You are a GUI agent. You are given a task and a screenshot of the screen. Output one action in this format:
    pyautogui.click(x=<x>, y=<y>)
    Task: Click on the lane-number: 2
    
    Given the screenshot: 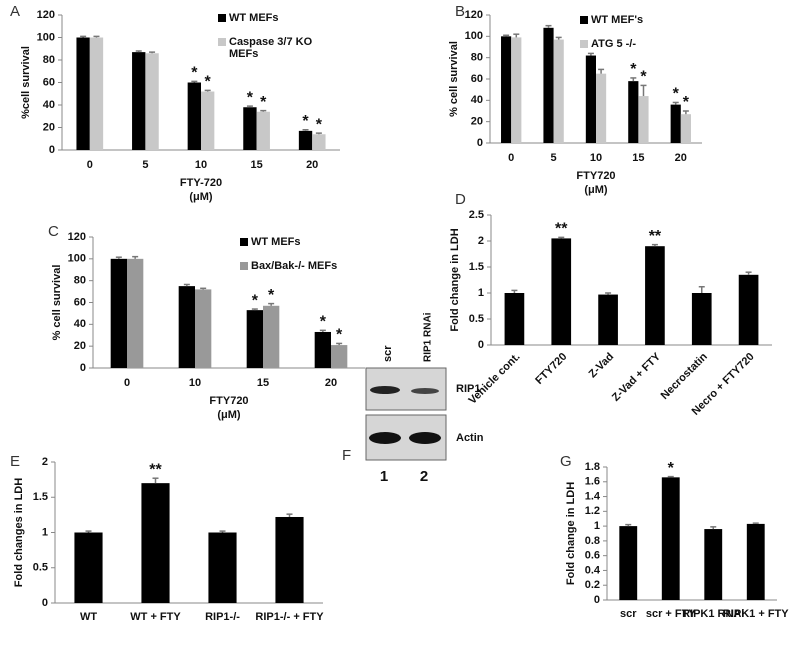 What is the action you would take?
    pyautogui.click(x=424, y=476)
    